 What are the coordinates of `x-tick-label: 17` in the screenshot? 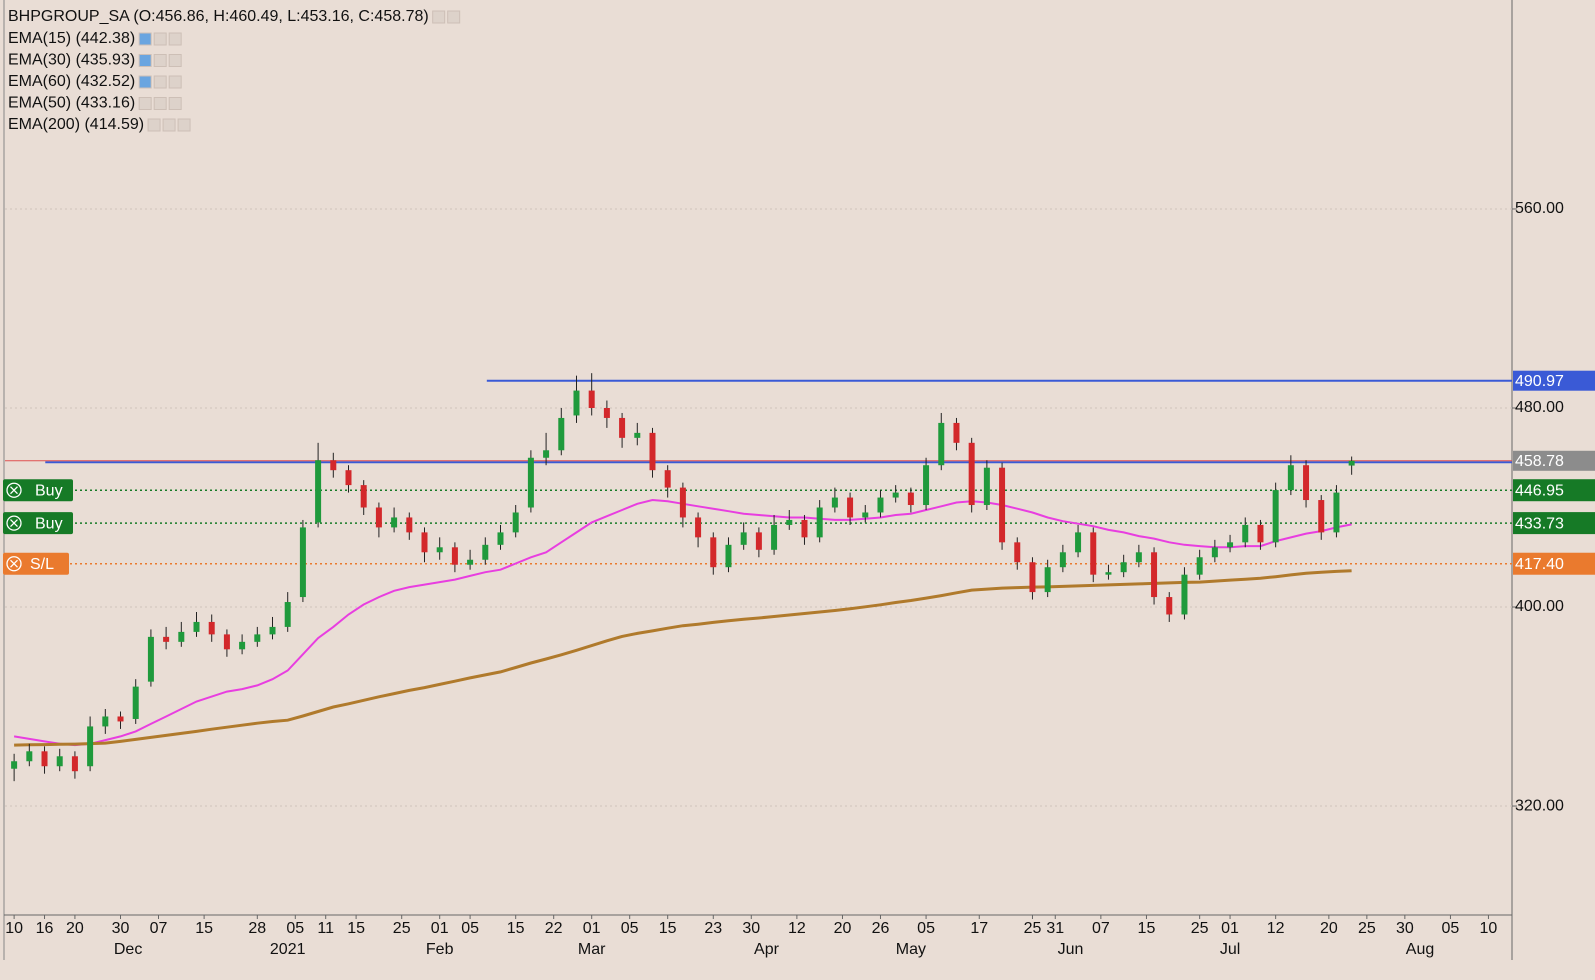 It's located at (979, 928).